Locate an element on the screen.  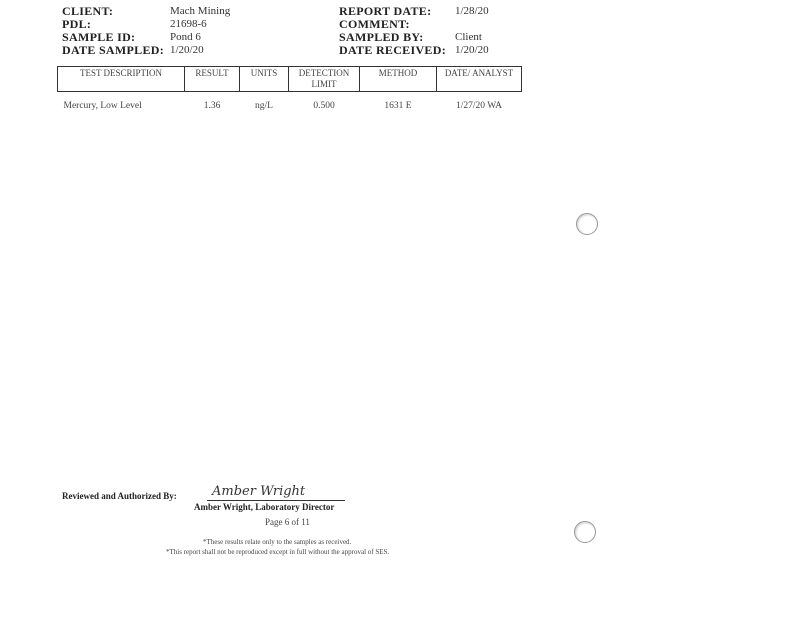
date-received-value: 1/20/20 is located at coordinates (472, 50).